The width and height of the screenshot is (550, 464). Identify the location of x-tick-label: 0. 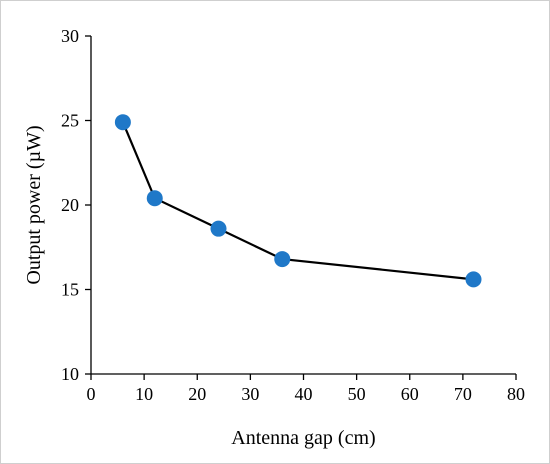
(91, 394).